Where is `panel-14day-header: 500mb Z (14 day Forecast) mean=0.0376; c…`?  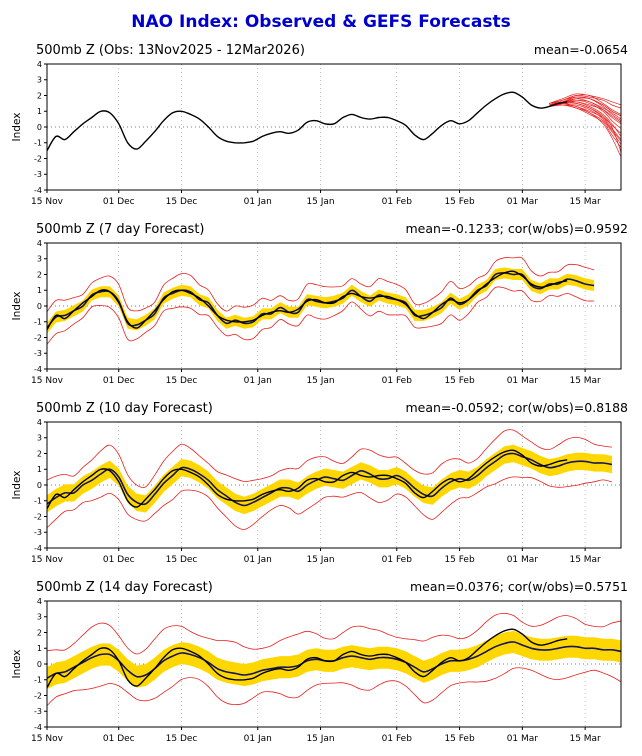 panel-14day-header: 500mb Z (14 day Forecast) mean=0.0376; c… is located at coordinates (321, 586).